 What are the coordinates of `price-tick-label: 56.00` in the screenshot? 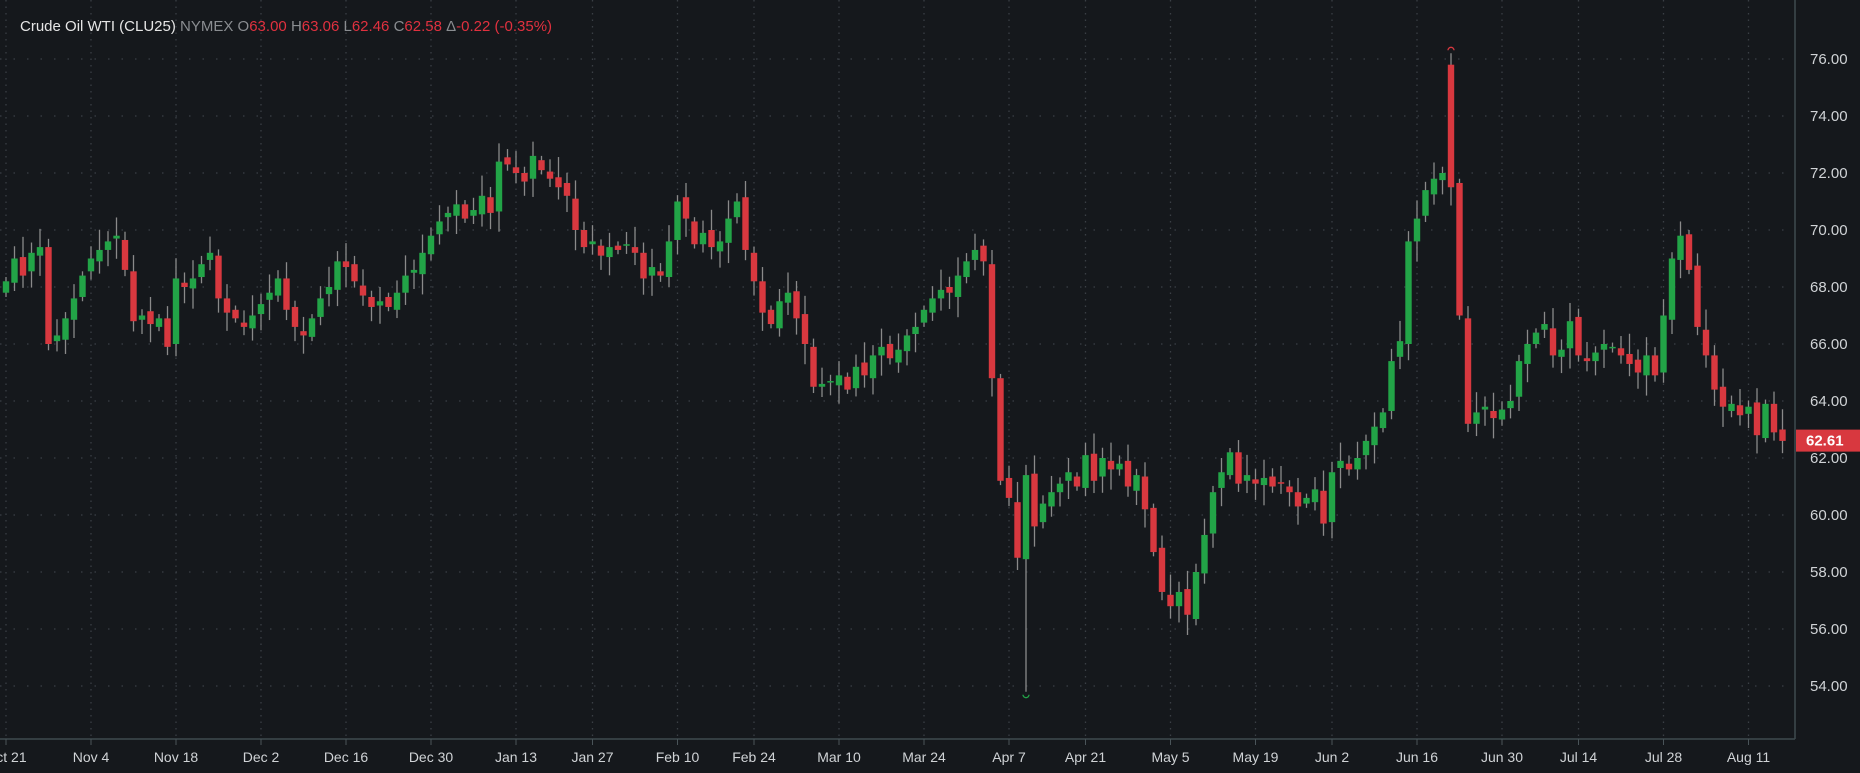 It's located at (1829, 629).